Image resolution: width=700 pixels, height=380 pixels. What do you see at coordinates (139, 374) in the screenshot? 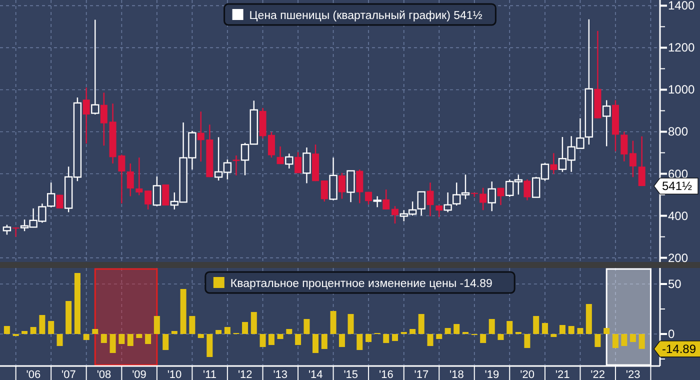
I see `x-tick-label: '09` at bounding box center [139, 374].